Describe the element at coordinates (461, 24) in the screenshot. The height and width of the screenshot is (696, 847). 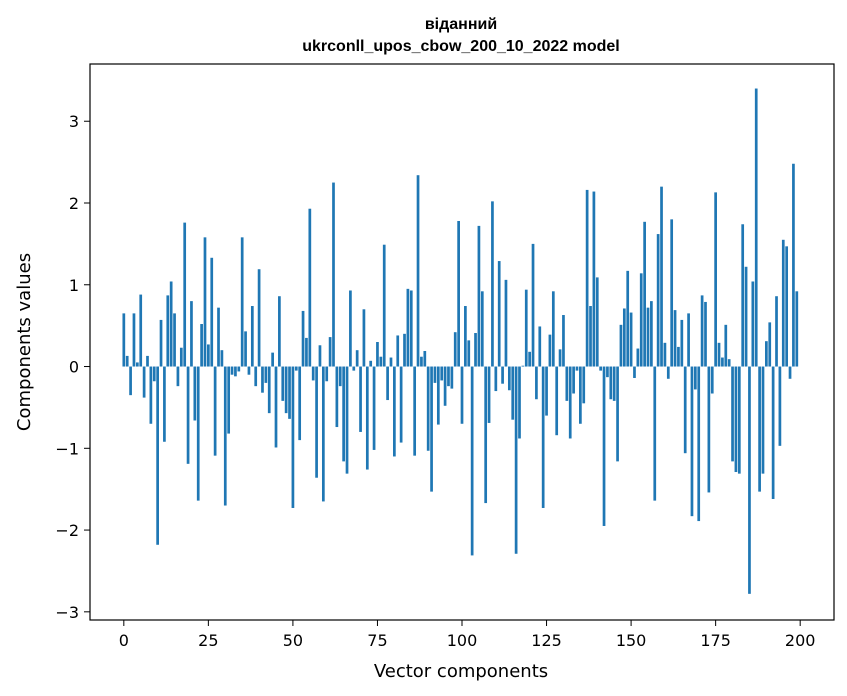
I see `chart-title: віданний` at that location.